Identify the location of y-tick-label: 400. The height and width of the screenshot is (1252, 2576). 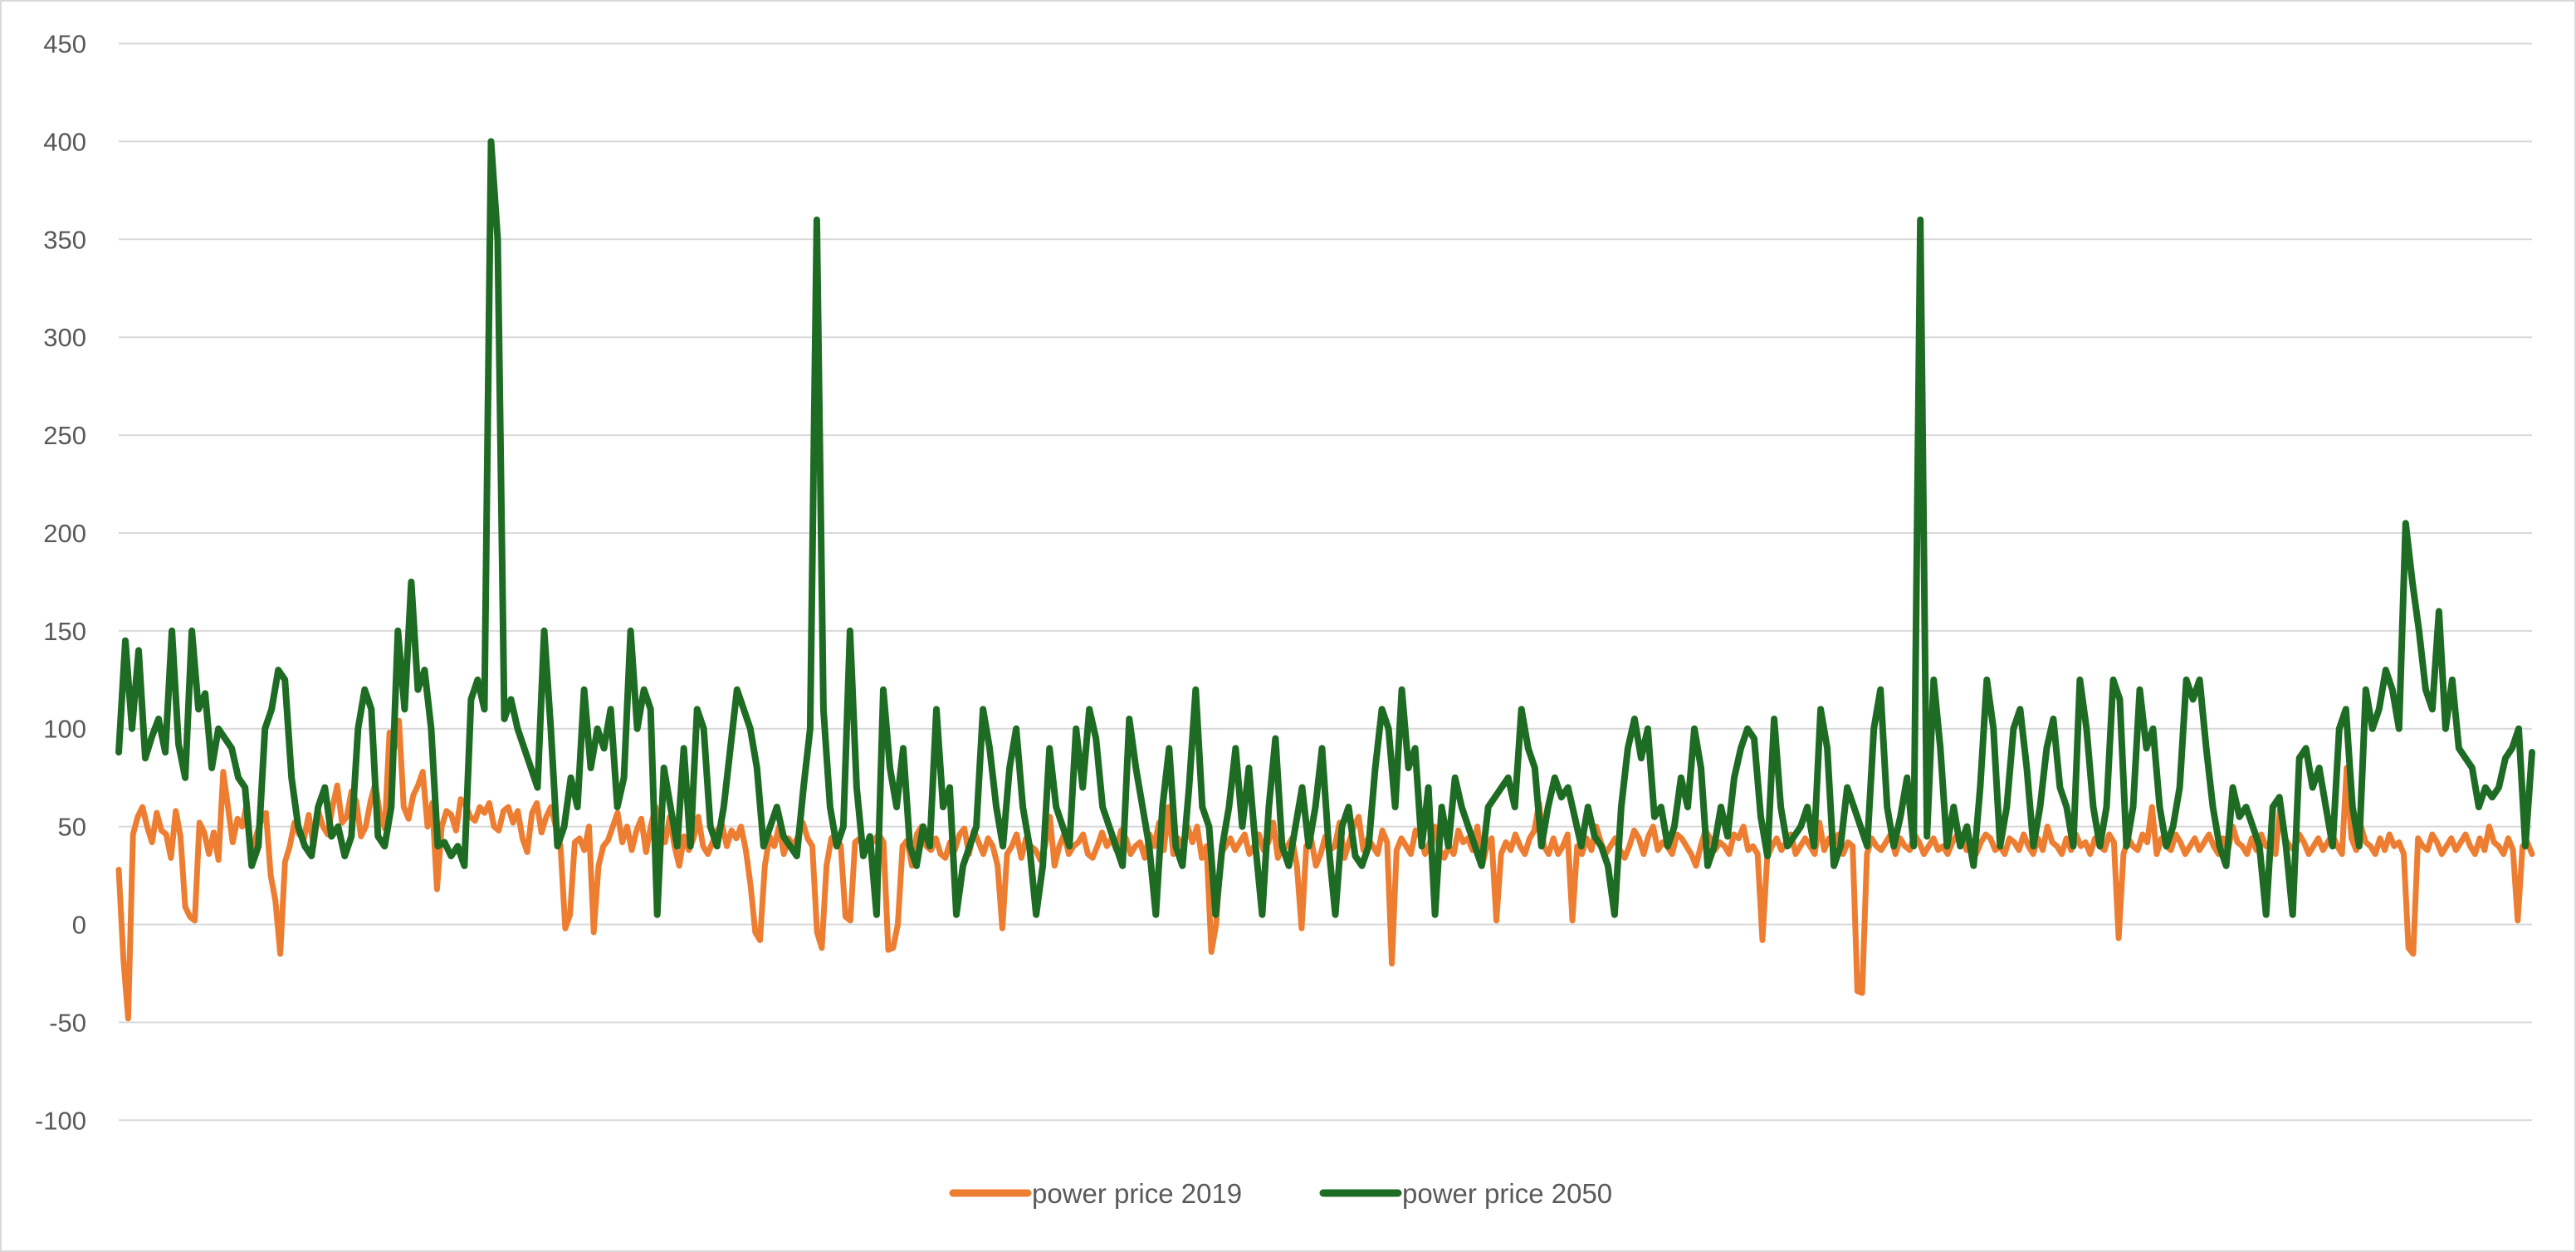
(64, 142).